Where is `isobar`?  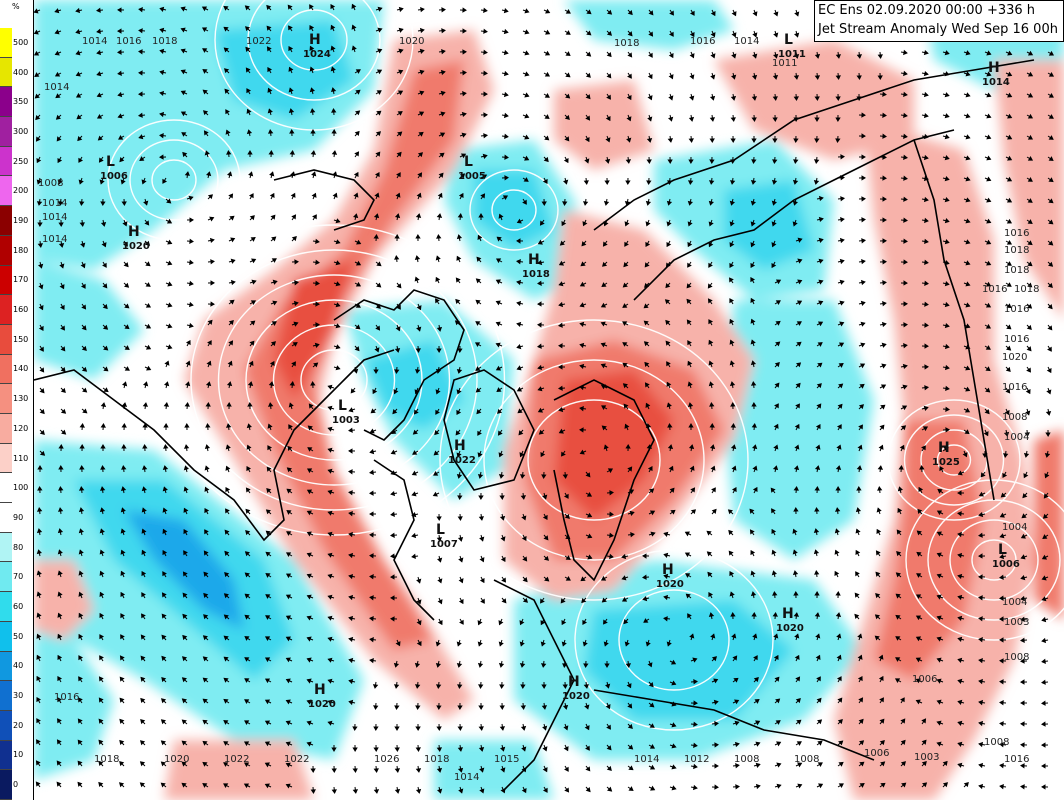 isobar is located at coordinates (314, 50).